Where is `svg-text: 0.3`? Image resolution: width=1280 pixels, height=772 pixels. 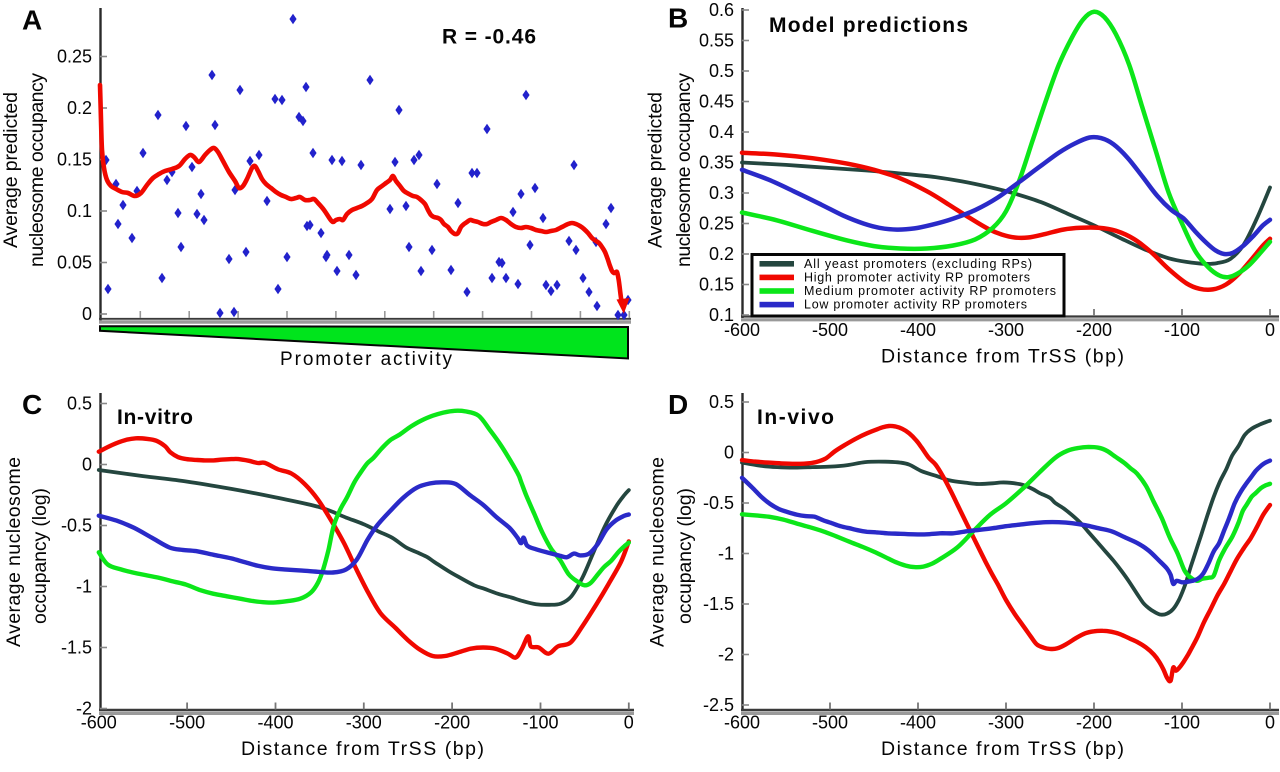 svg-text: 0.3 is located at coordinates (721, 193).